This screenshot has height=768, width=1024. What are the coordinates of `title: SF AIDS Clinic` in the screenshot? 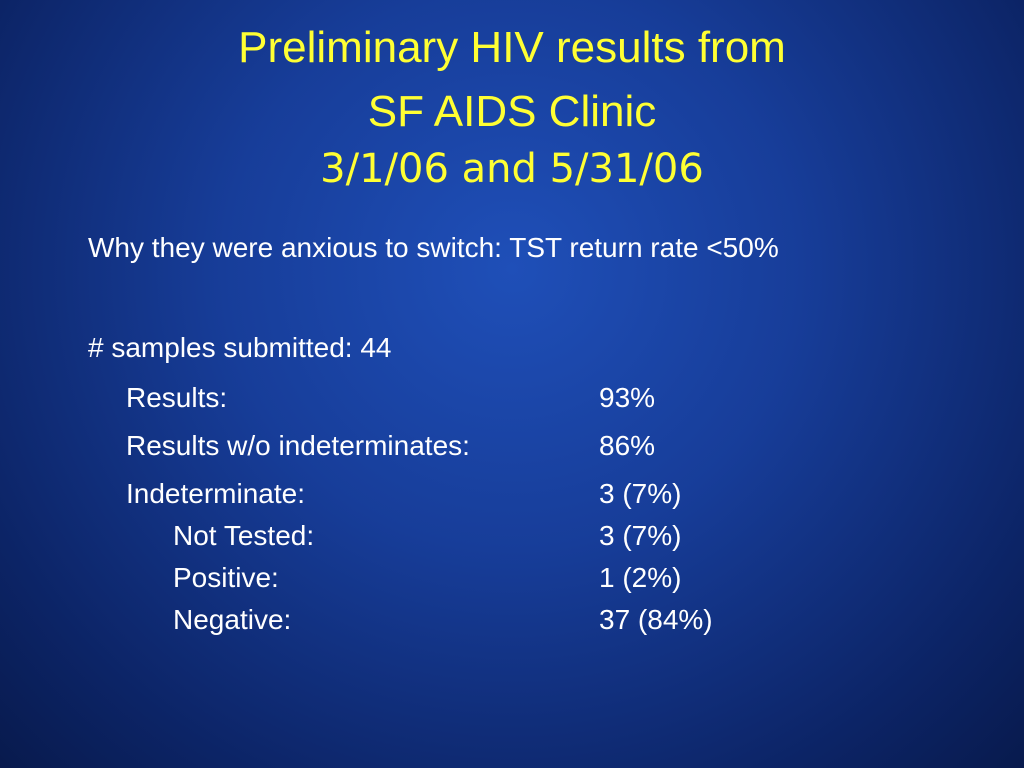 It's located at (512, 111).